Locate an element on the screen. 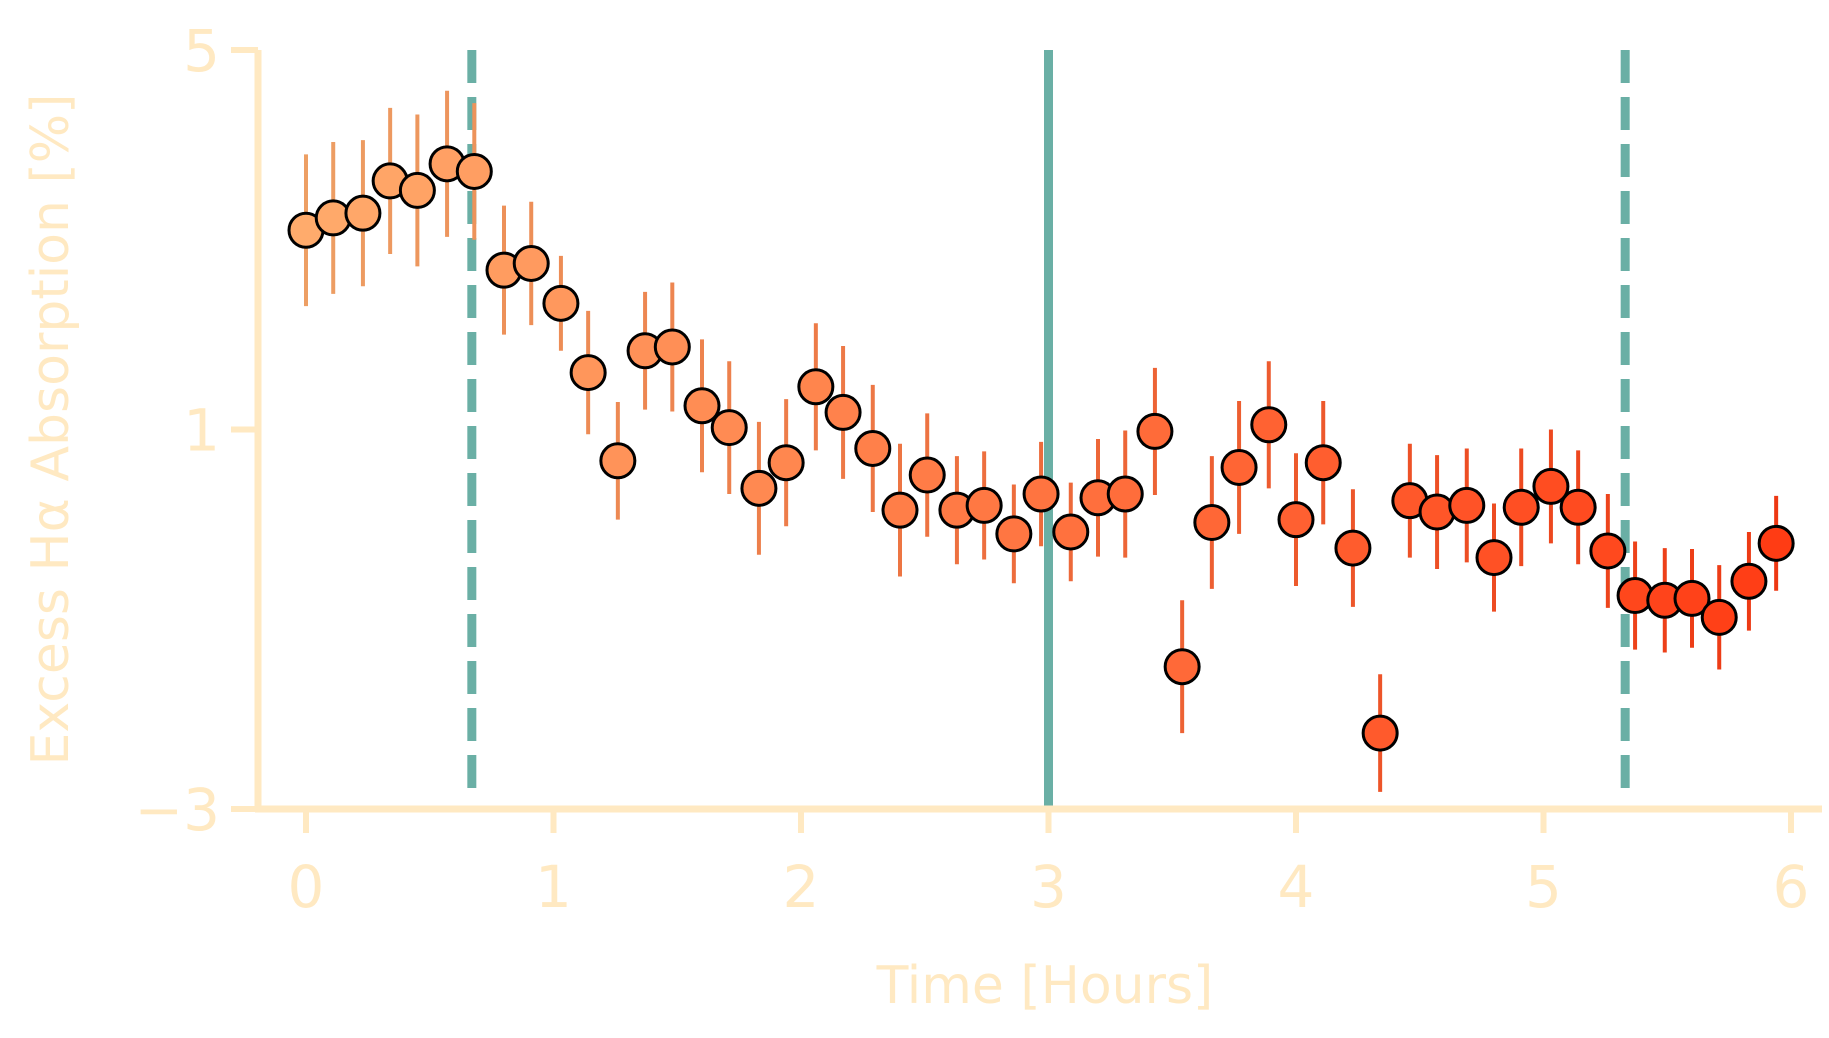 The image size is (1829, 1038). x-axis-ticks: 0 1 2 3 4 5 6 is located at coordinates (1049, 865).